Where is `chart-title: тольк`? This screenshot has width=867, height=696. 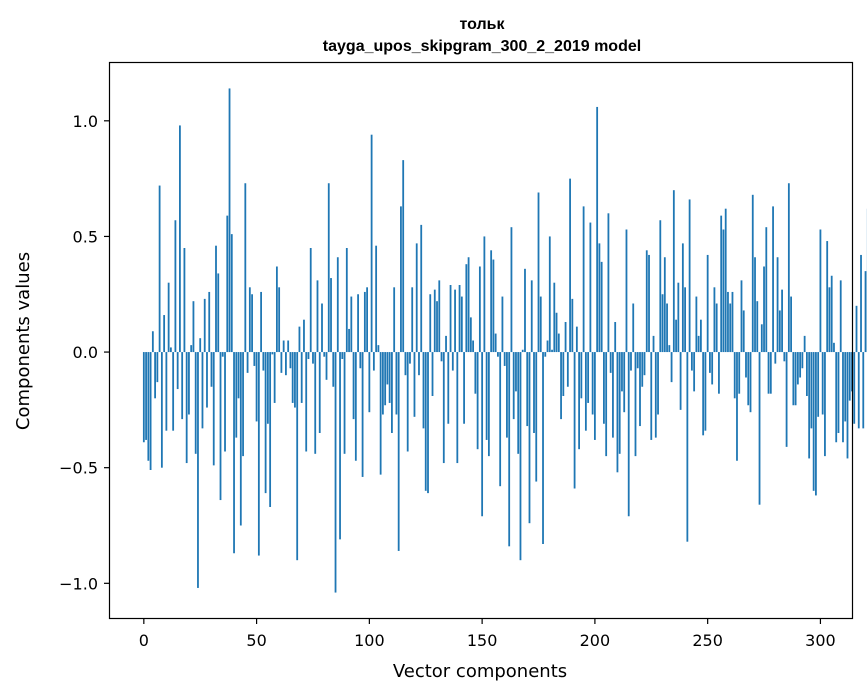
chart-title: тольк is located at coordinates (482, 24).